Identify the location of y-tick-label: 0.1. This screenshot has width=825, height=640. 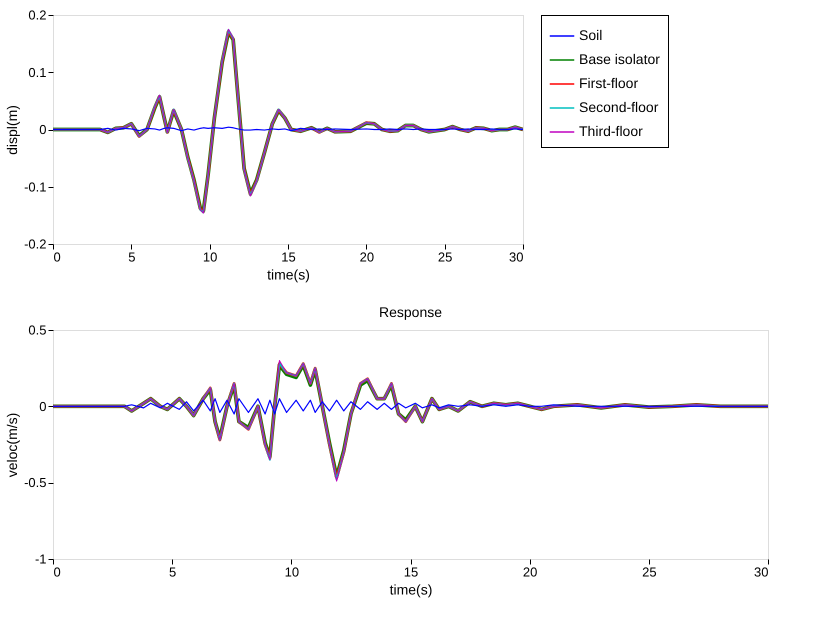
(37, 72).